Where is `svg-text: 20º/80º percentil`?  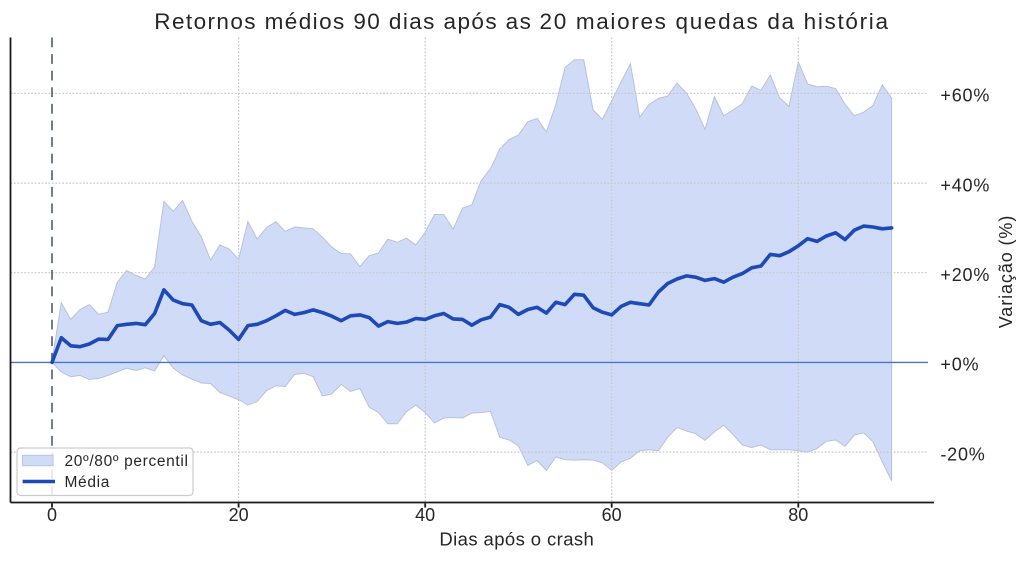 svg-text: 20º/80º percentil is located at coordinates (127, 461).